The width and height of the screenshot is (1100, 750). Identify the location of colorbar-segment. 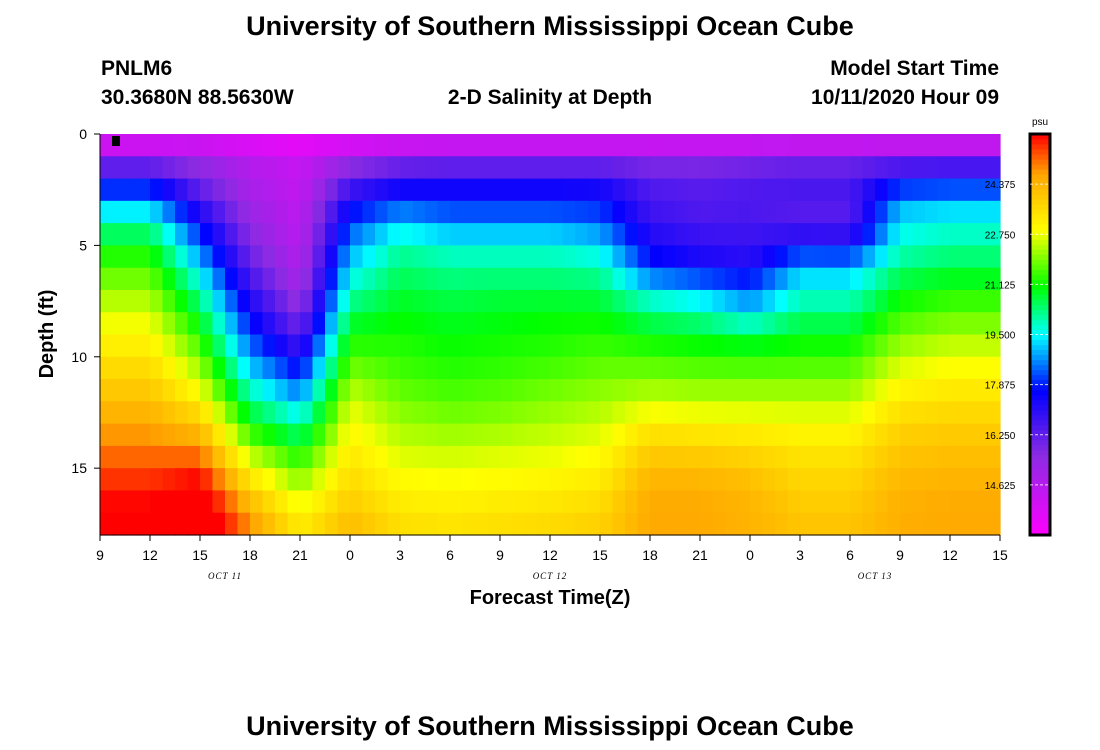
(1040, 497).